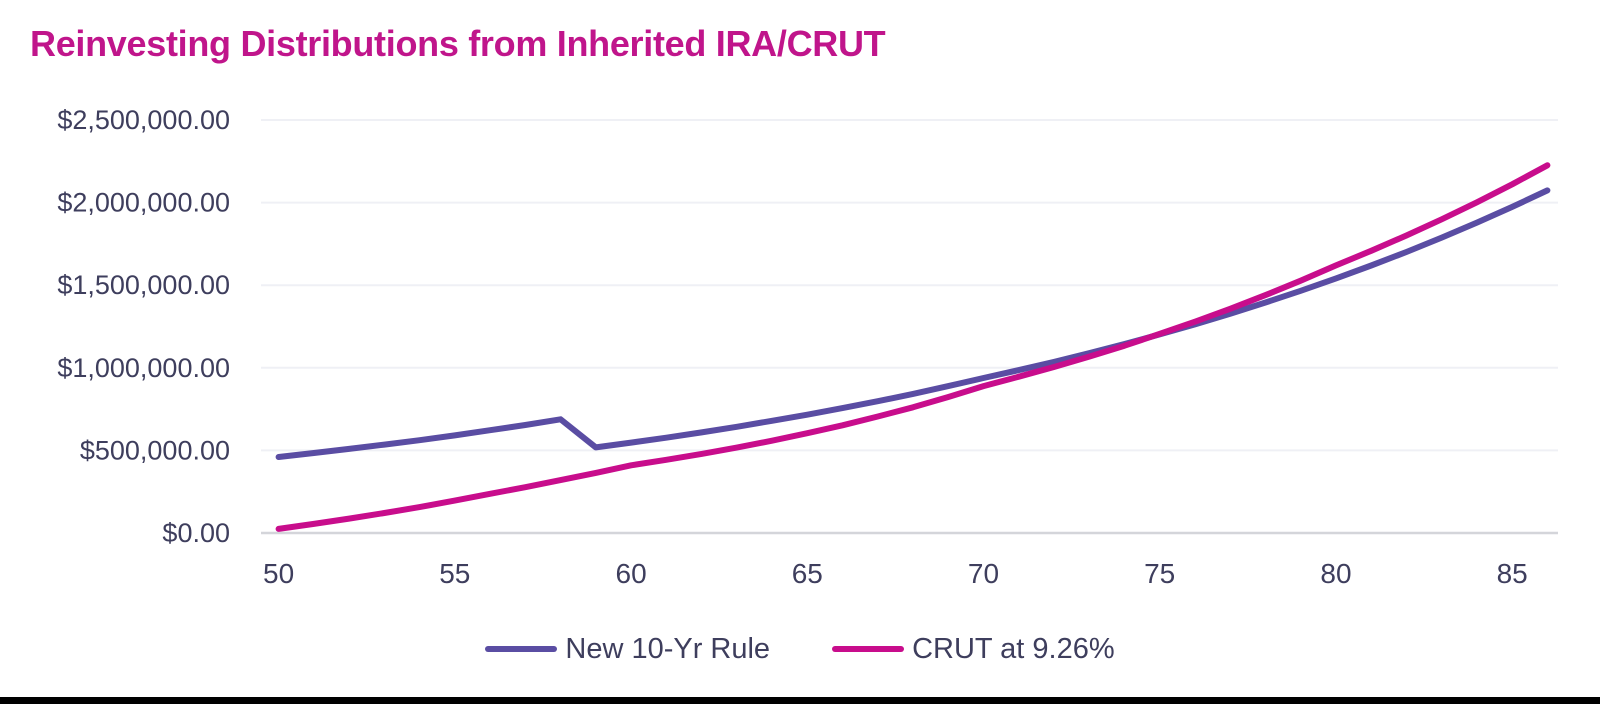  What do you see at coordinates (454, 573) in the screenshot?
I see `x-axis-tick-label: 55` at bounding box center [454, 573].